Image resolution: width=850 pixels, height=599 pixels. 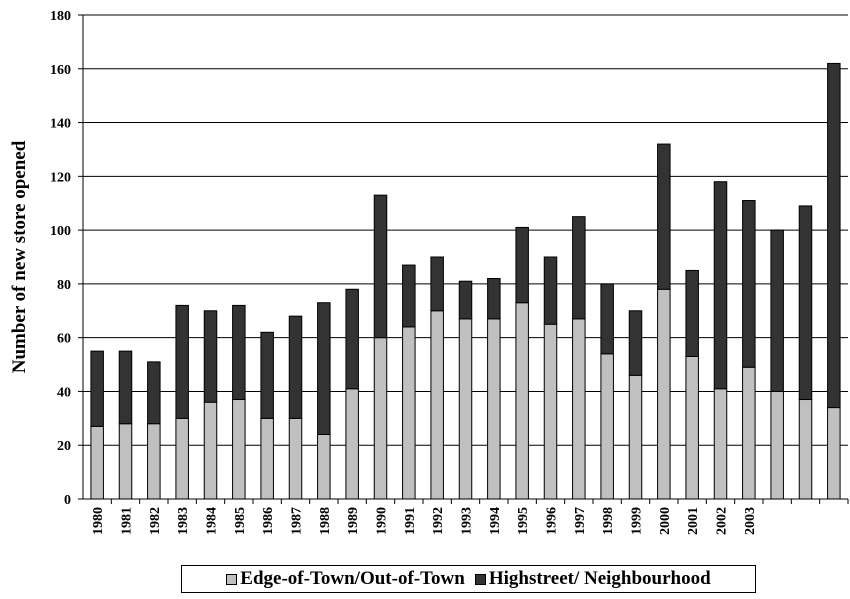 What do you see at coordinates (665, 521) in the screenshot?
I see `x-tick-label: 2000` at bounding box center [665, 521].